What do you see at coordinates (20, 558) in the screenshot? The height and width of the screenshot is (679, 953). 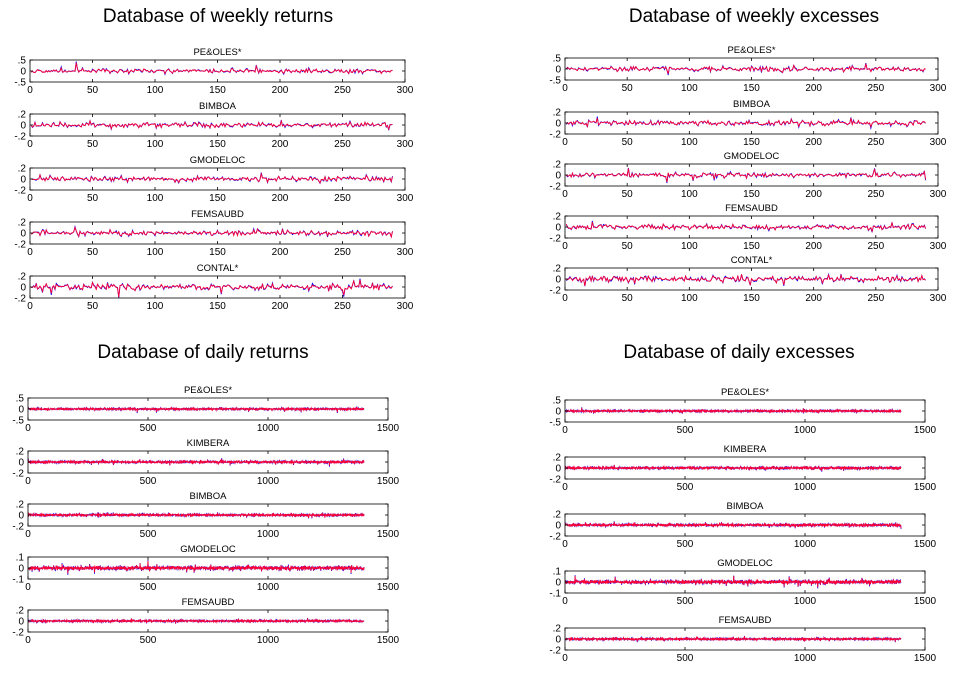 I see `y-tick-label: .1` at bounding box center [20, 558].